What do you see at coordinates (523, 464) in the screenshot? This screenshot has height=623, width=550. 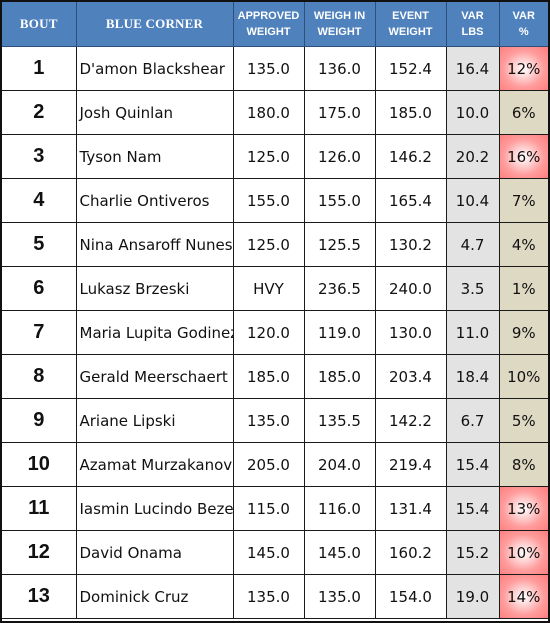 I see `var-pct-cell: 8%` at bounding box center [523, 464].